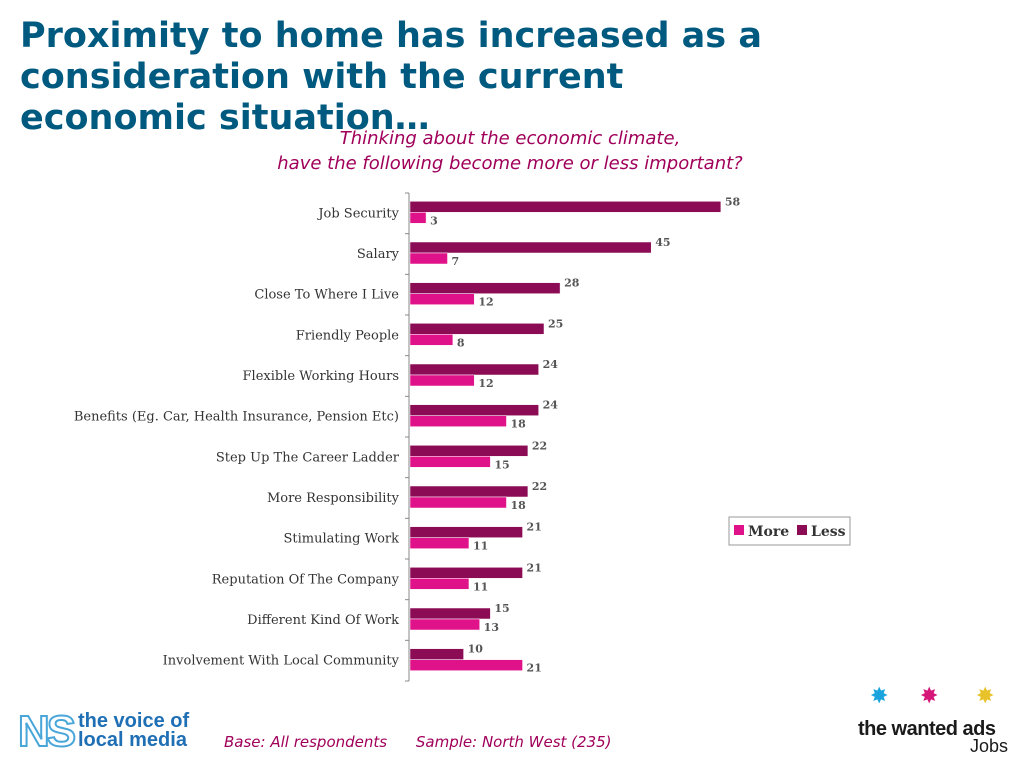 This screenshot has height=768, width=1024. I want to click on category-label: Step Up The Career Ladder, so click(308, 457).